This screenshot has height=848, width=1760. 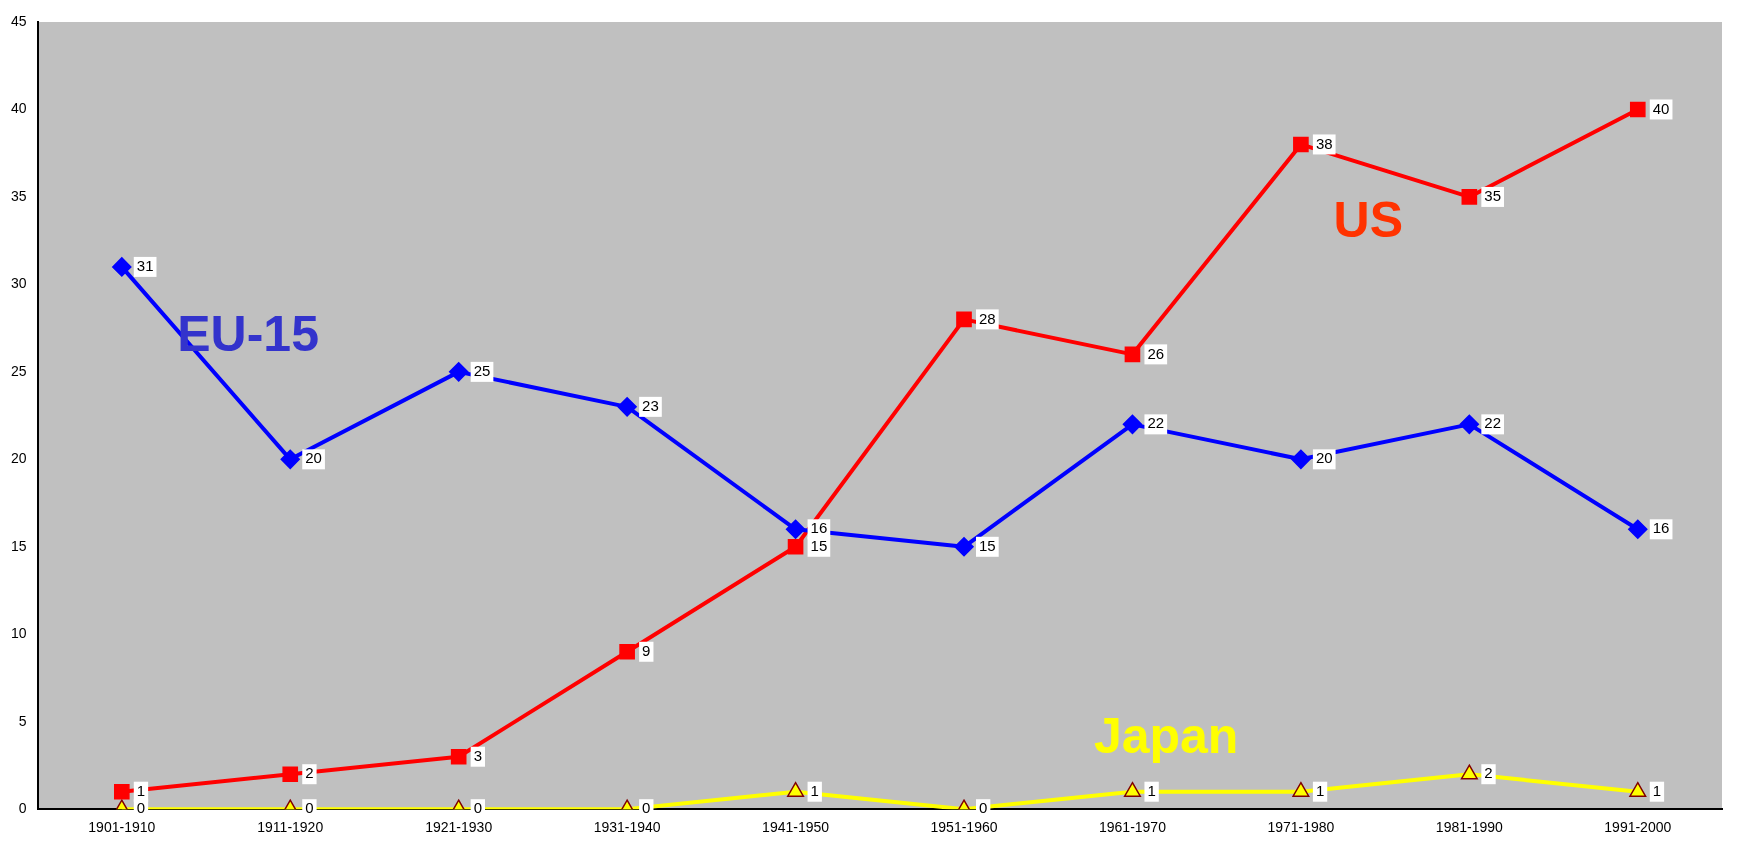 I want to click on y-tick-label: 10, so click(x=18, y=633).